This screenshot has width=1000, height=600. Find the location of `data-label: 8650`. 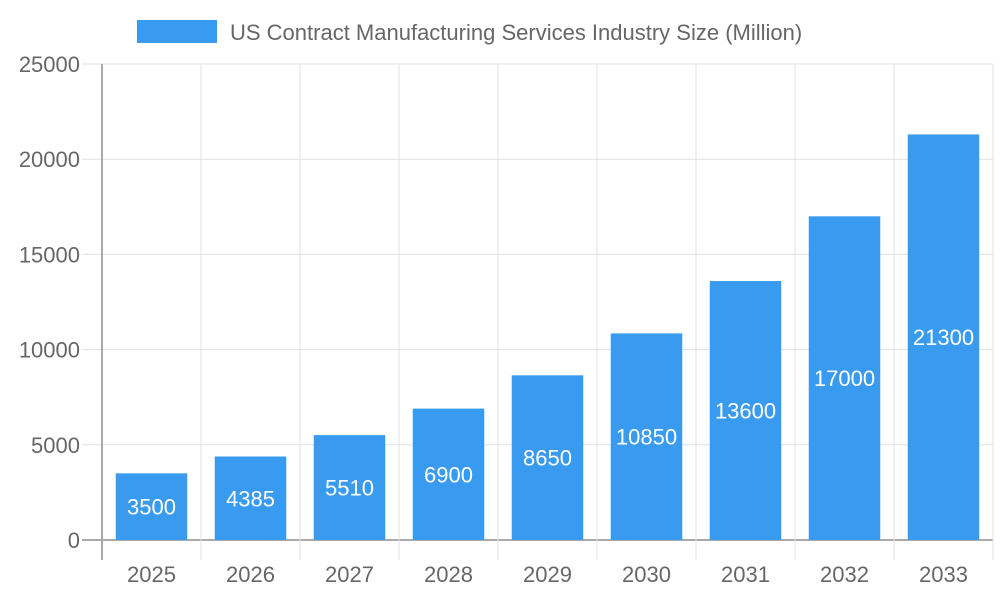

data-label: 8650 is located at coordinates (547, 458).